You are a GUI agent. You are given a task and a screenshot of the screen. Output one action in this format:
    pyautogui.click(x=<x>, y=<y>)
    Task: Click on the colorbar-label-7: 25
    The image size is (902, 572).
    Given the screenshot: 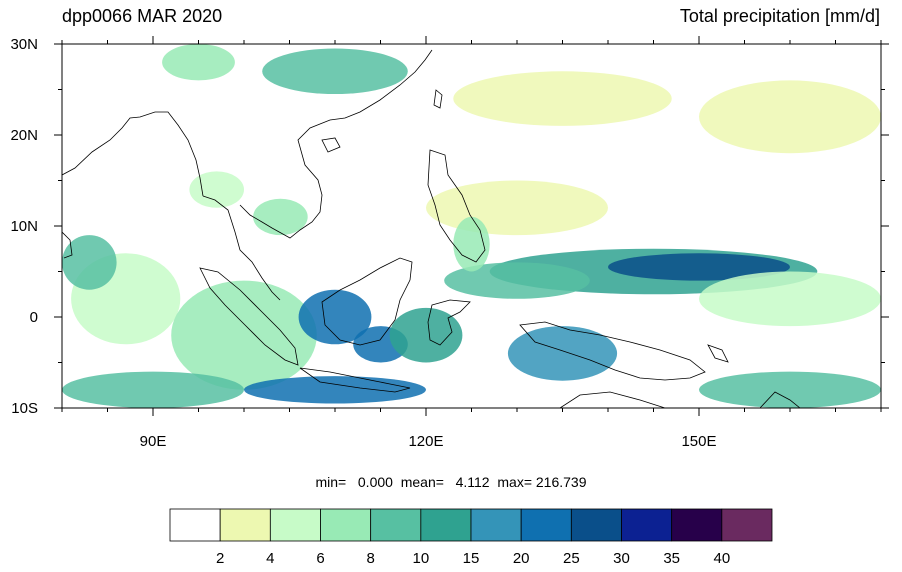 What is the action you would take?
    pyautogui.click(x=571, y=558)
    